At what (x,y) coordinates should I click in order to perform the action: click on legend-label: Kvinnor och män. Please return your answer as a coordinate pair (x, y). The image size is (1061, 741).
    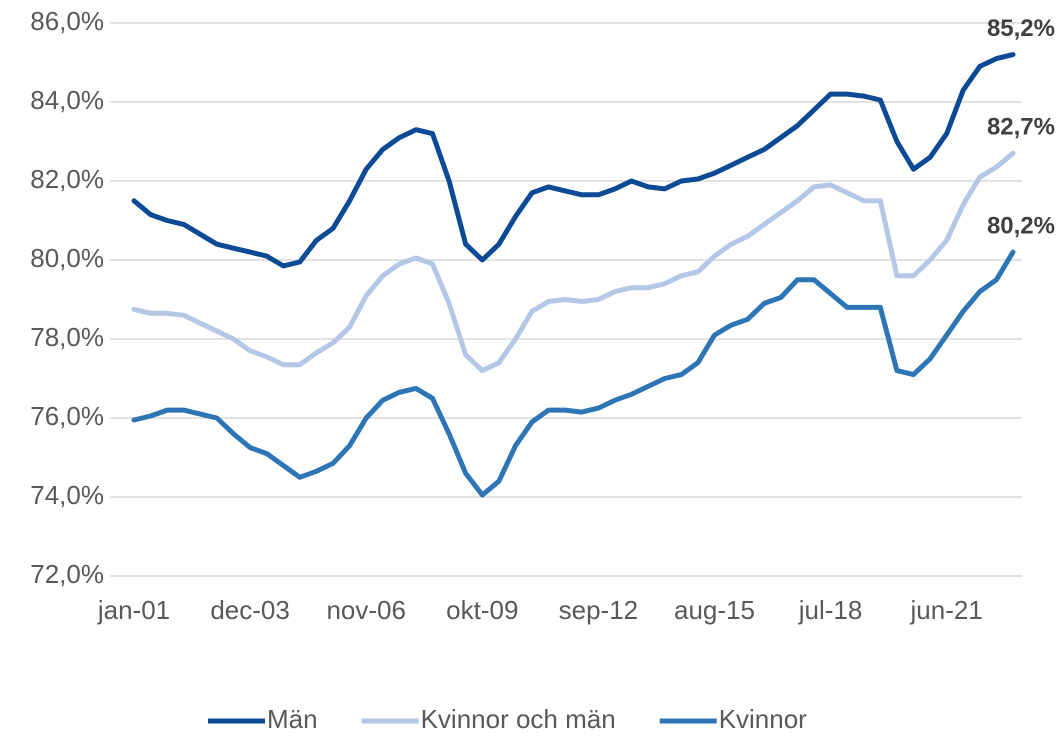
    Looking at the image, I should click on (518, 719).